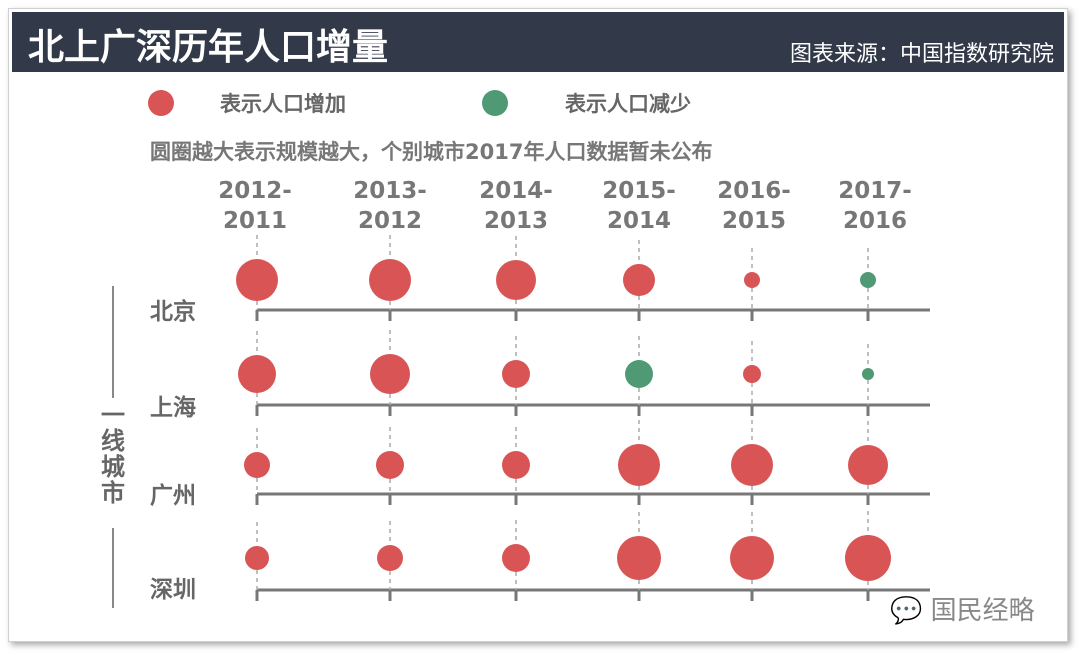  I want to click on watermark: 💬 国民经略, so click(962, 608).